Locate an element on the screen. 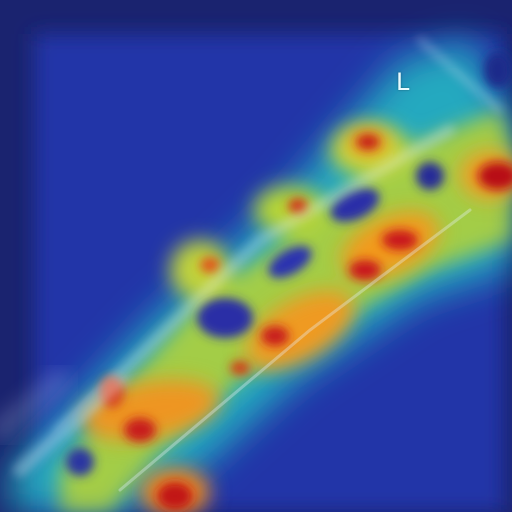 This screenshot has width=512, height=512. orientation-label: L is located at coordinates (403, 82).